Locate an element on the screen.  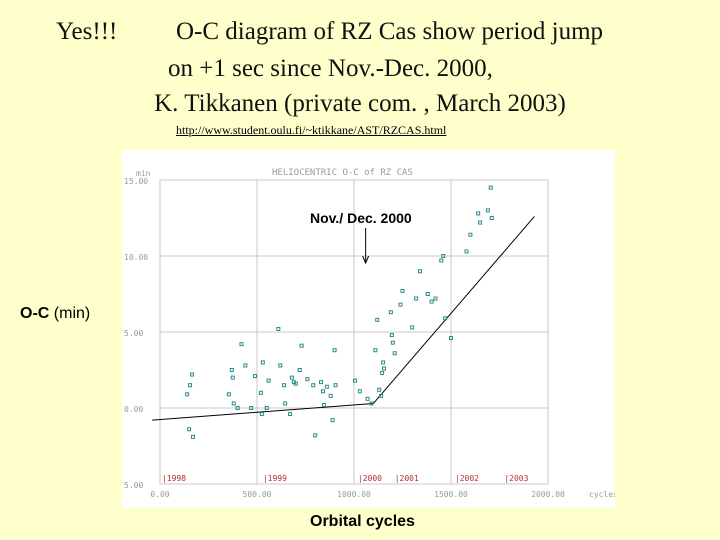
x-tick-label: 2000.00 is located at coordinates (548, 494).